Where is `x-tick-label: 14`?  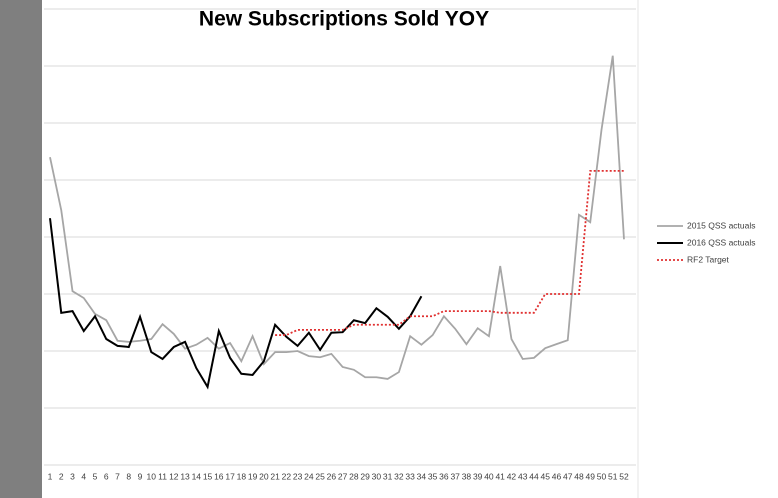 x-tick-label: 14 is located at coordinates (197, 476).